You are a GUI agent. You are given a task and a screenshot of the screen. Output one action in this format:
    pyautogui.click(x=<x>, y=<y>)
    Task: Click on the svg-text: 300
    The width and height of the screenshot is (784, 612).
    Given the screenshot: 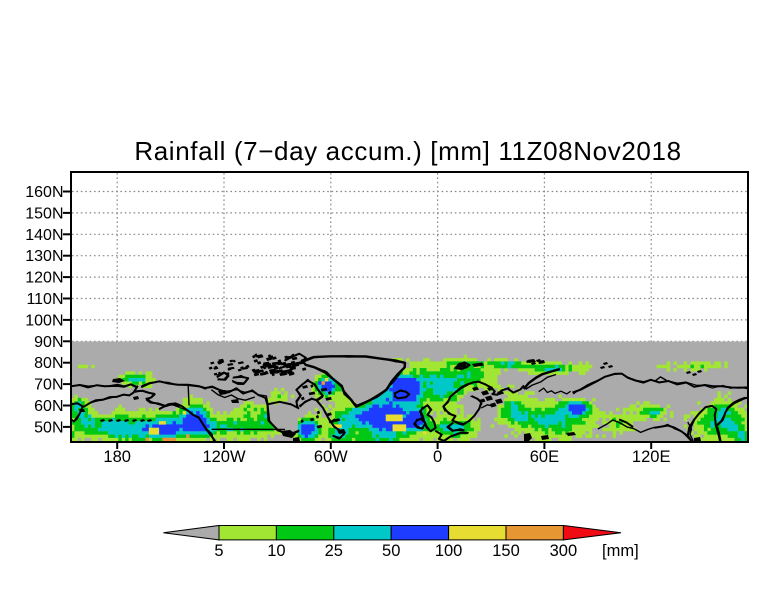 What is the action you would take?
    pyautogui.click(x=564, y=551)
    